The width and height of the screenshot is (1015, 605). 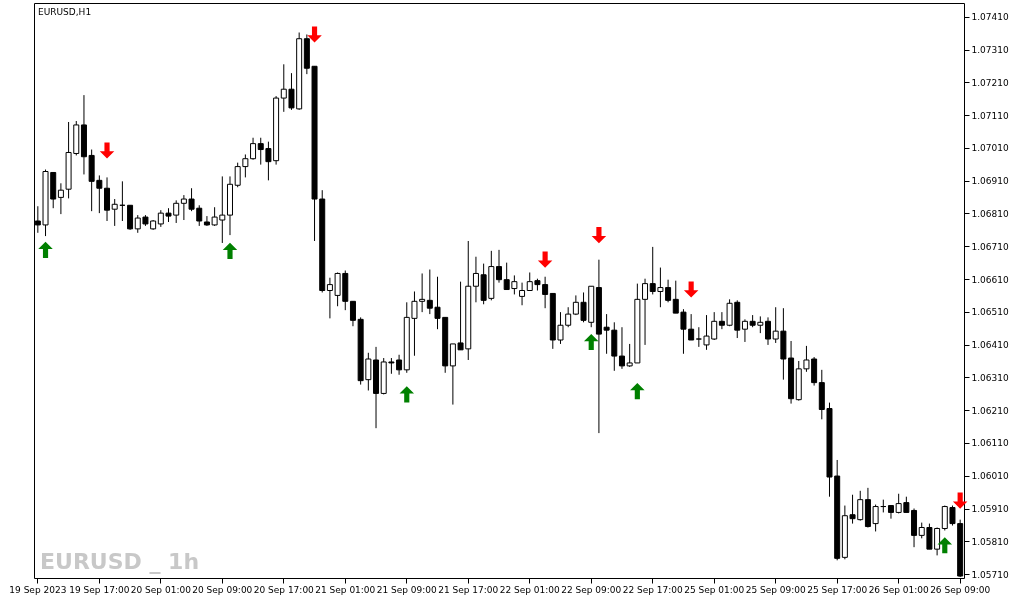 I want to click on y-tick-label: 1.07110, so click(x=990, y=115).